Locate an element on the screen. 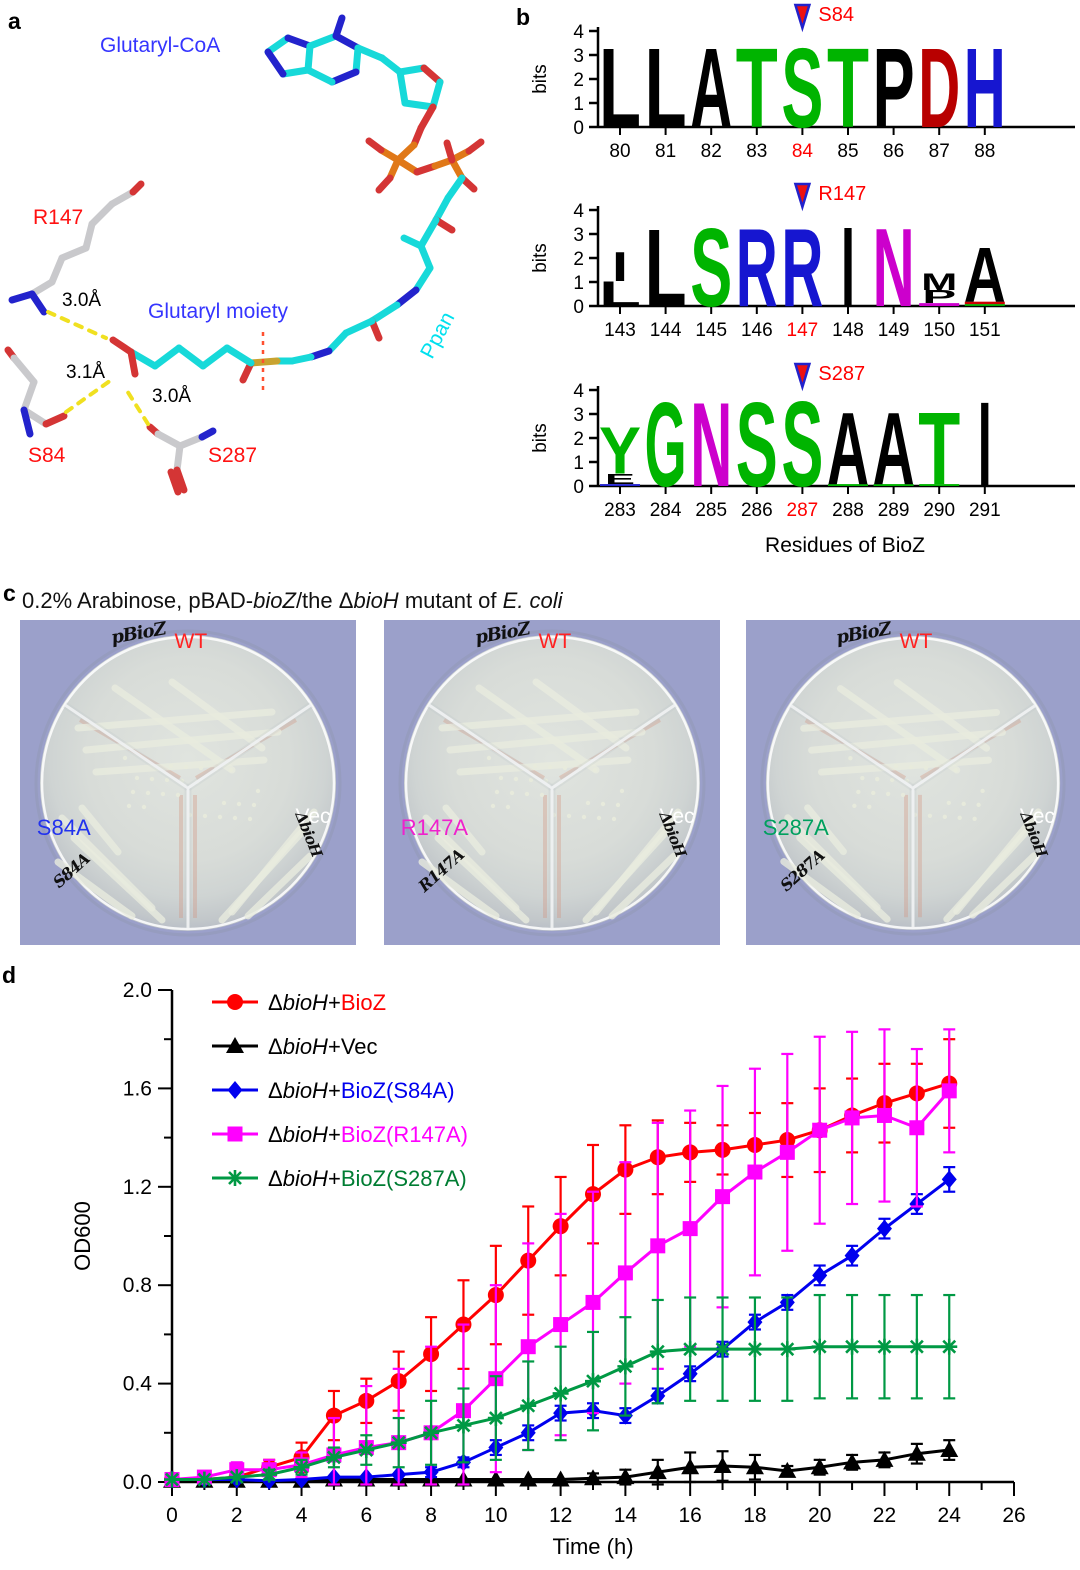 This screenshot has width=1080, height=1570. y-axis-title: OD600 is located at coordinates (82, 1236).